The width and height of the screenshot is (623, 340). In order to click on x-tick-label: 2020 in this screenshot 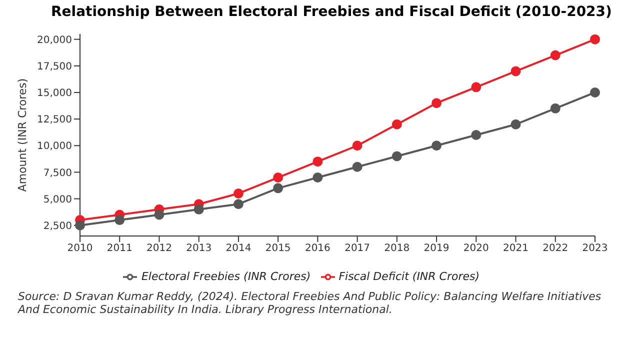, I will do `click(476, 248)`.